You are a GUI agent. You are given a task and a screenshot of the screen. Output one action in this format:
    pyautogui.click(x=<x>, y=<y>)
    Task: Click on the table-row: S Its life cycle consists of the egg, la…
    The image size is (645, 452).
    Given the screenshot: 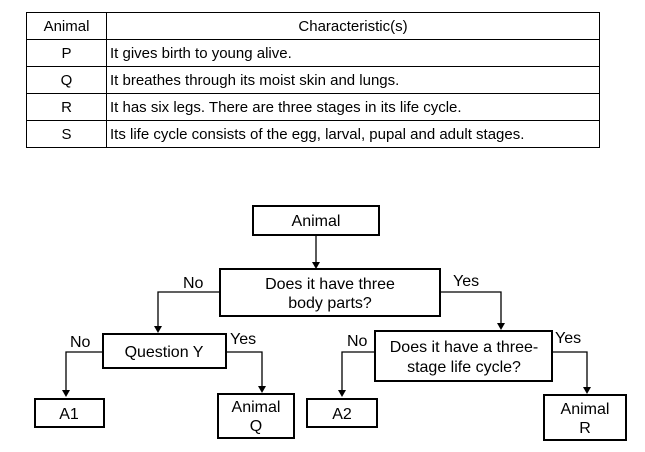 What is the action you would take?
    pyautogui.click(x=313, y=134)
    